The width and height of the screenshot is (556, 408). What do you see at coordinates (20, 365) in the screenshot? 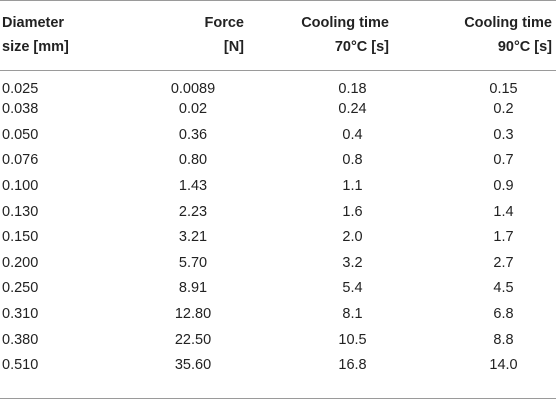
I see `cell-diameter: 0.510` at bounding box center [20, 365].